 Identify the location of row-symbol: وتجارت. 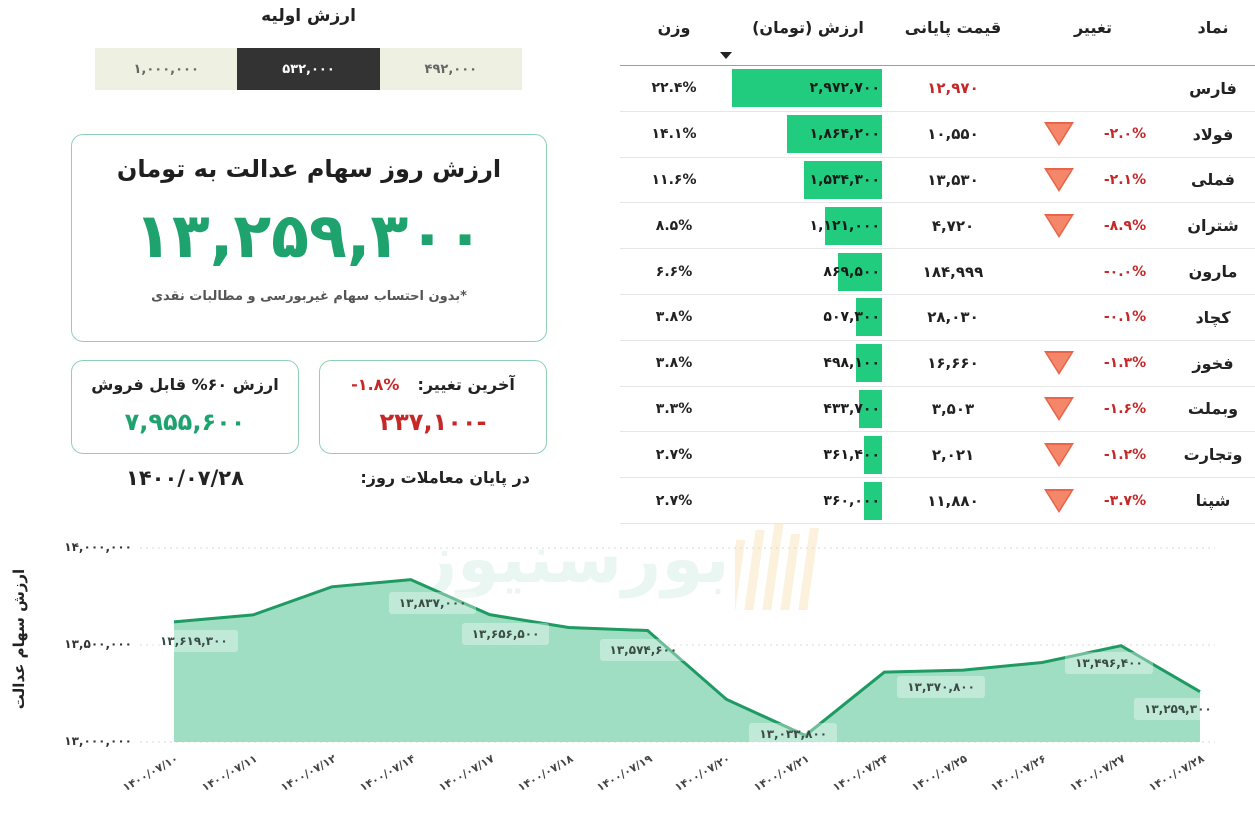
(1213, 455).